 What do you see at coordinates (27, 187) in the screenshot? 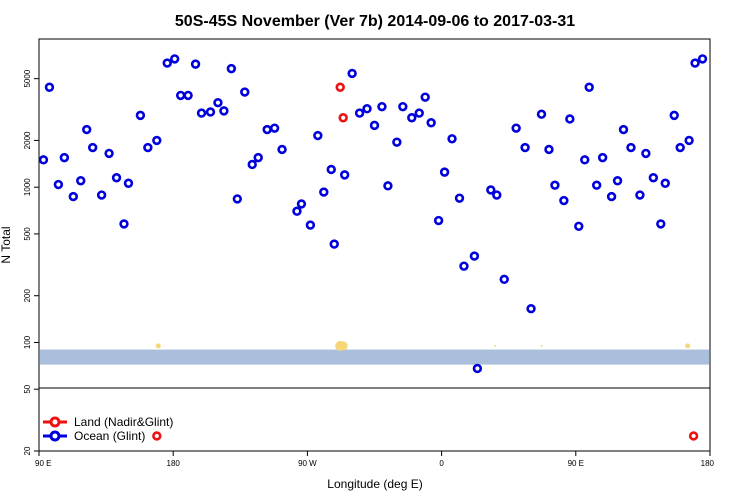
I see `y-tick-label: 1000` at bounding box center [27, 187].